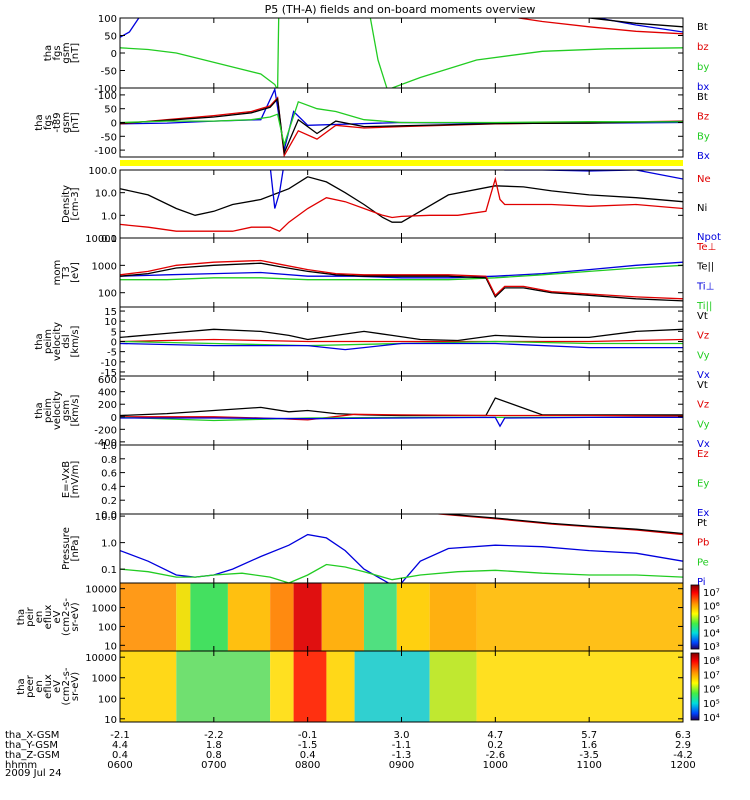 Image resolution: width=750 pixels, height=800 pixels. Describe the element at coordinates (39, 686) in the screenshot. I see `y-axis-label-line: en` at that location.